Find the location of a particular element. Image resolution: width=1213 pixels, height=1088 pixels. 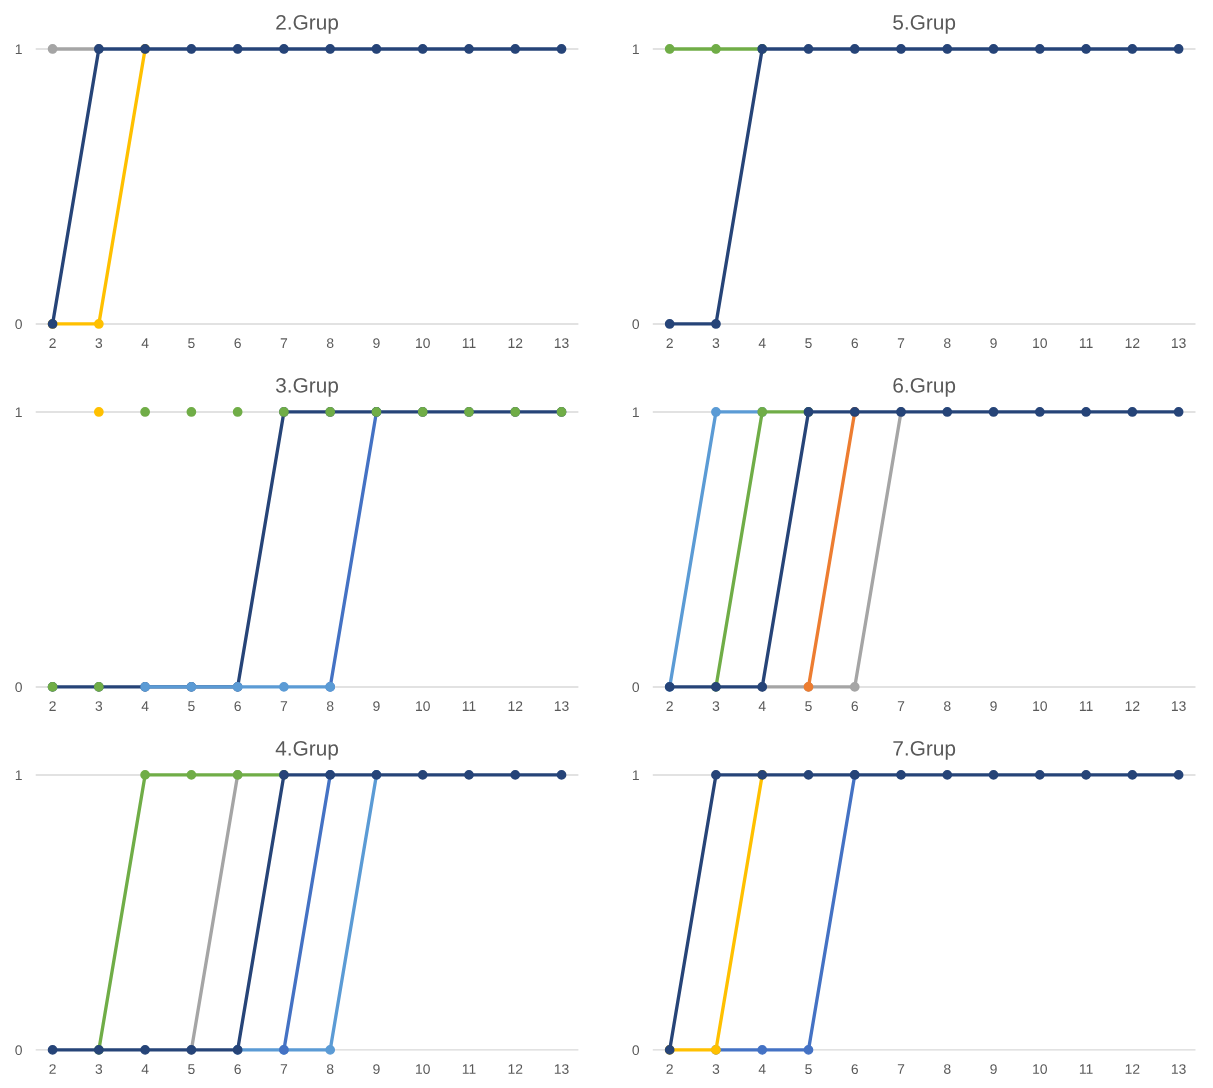

chart-title: 7.Grup is located at coordinates (924, 750).